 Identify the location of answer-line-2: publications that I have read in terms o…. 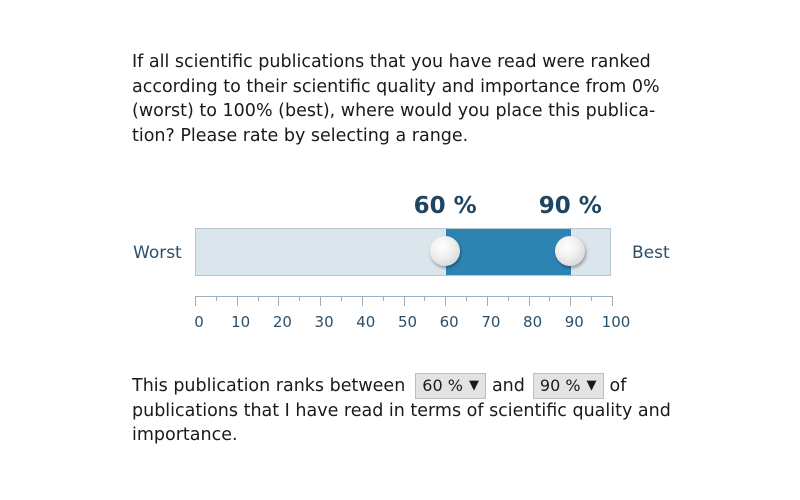
(401, 411).